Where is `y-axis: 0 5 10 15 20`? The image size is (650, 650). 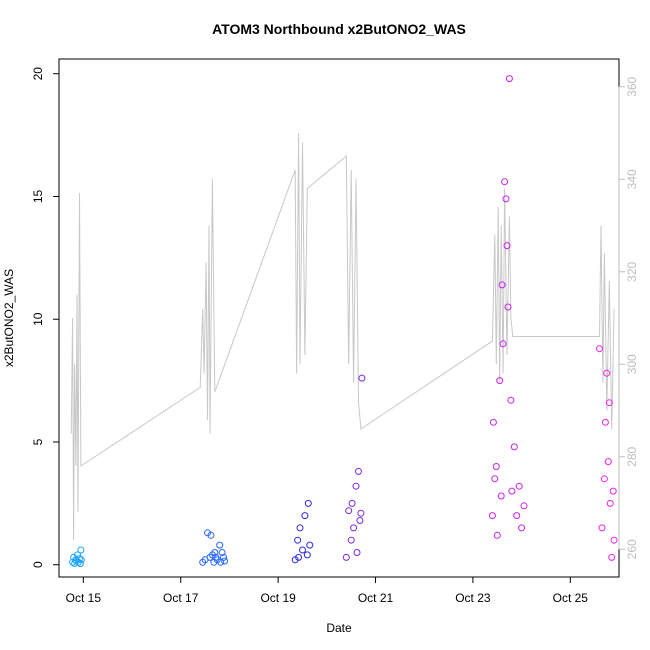
y-axis: 0 5 10 15 20 is located at coordinates (45, 317).